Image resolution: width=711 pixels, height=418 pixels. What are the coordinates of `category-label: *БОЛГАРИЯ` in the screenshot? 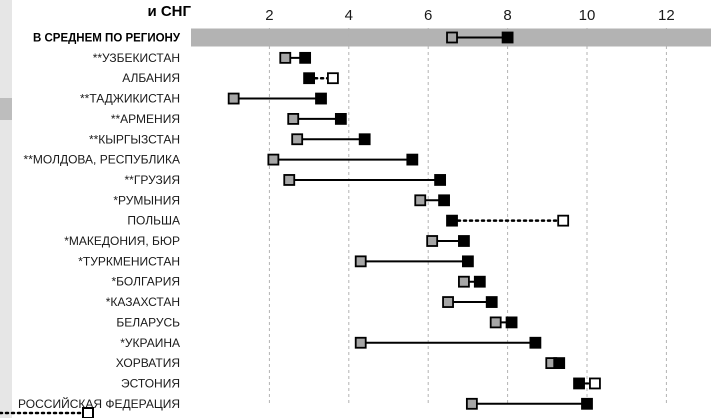 It's located at (146, 282).